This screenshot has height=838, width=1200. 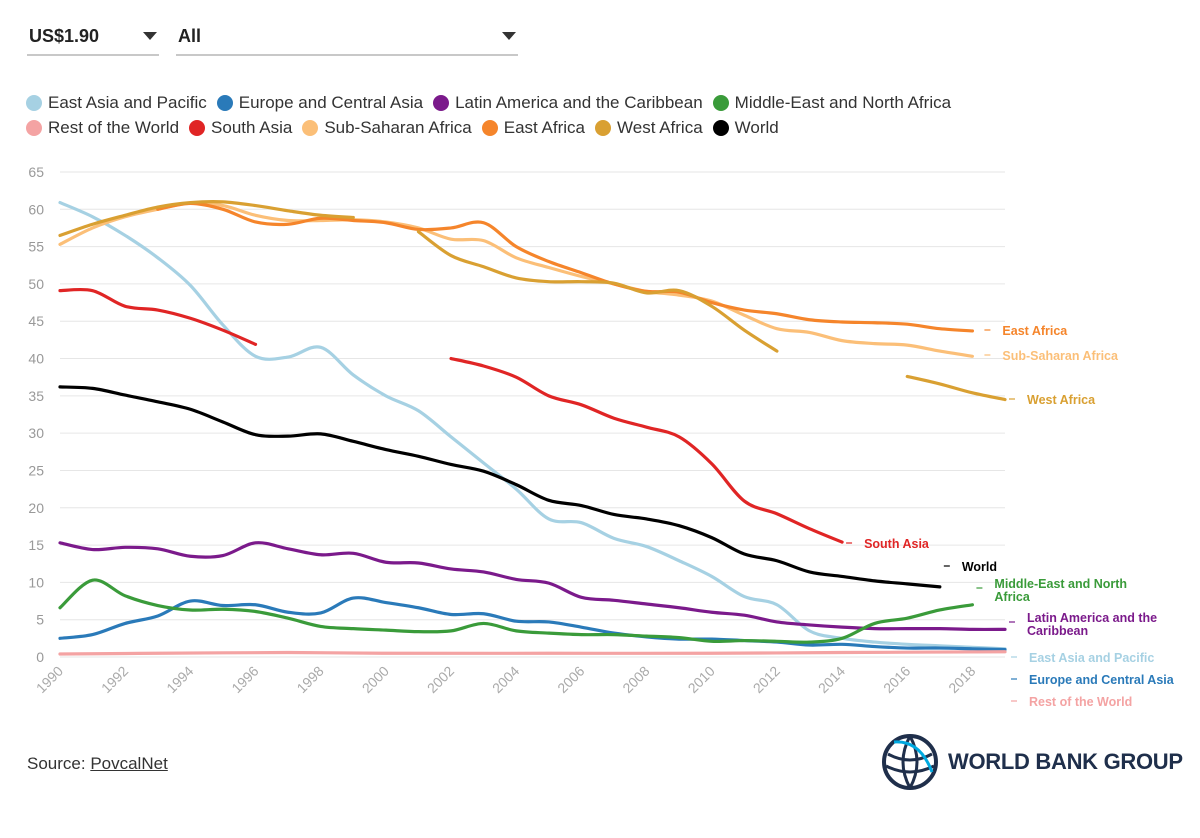 What do you see at coordinates (570, 679) in the screenshot?
I see `x-tick-label: 2006` at bounding box center [570, 679].